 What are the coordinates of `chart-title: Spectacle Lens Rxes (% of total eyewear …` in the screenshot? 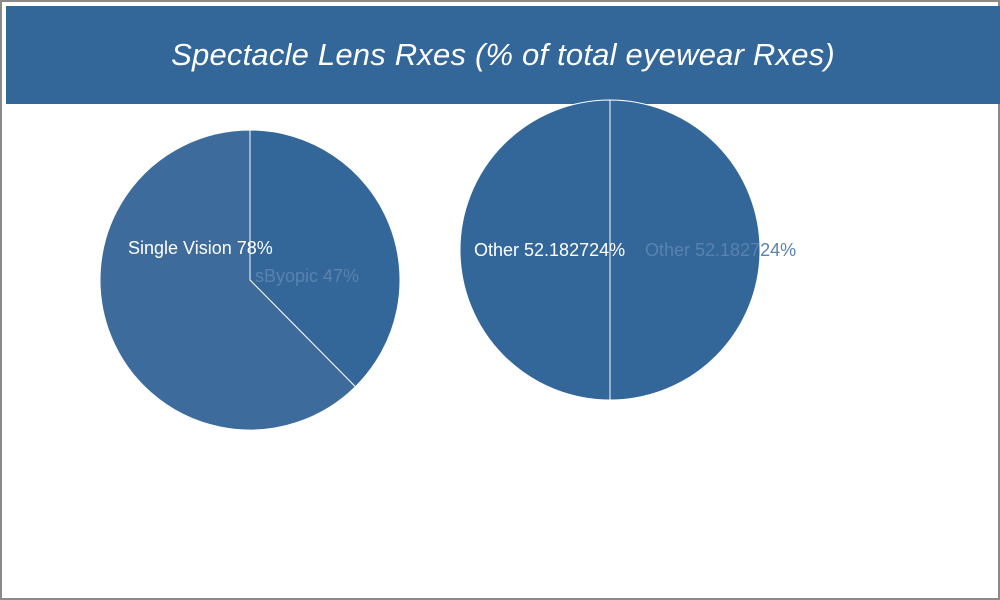 It's located at (503, 54).